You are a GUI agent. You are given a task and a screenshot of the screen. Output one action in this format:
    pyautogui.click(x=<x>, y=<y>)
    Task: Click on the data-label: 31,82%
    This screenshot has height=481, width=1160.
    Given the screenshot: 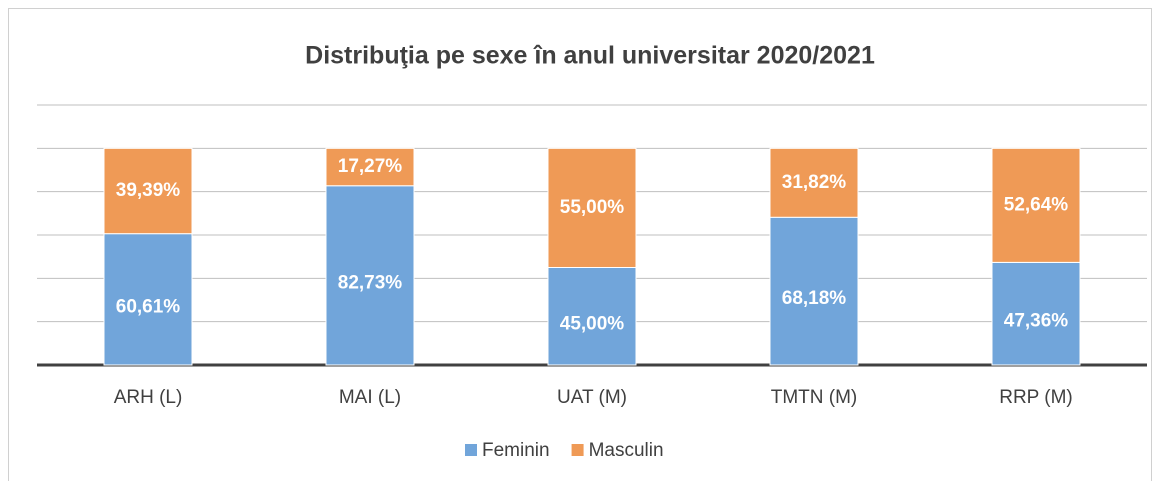 What is the action you would take?
    pyautogui.click(x=814, y=182)
    